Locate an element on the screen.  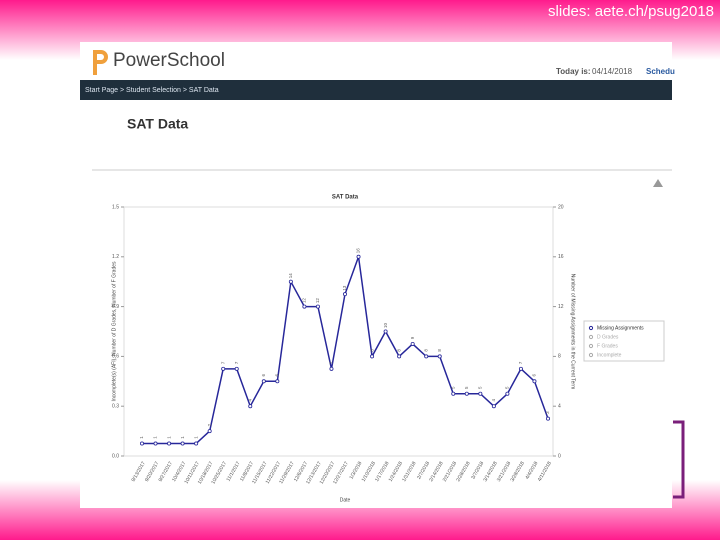
today-date: 04/14/2018 is located at coordinates (612, 71).